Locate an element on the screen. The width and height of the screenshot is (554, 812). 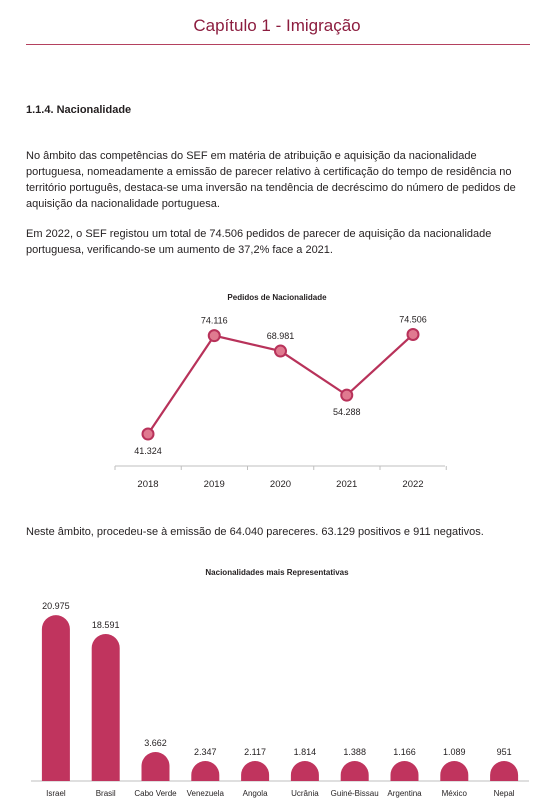
line-chart-data-label: 74.506 is located at coordinates (413, 319).